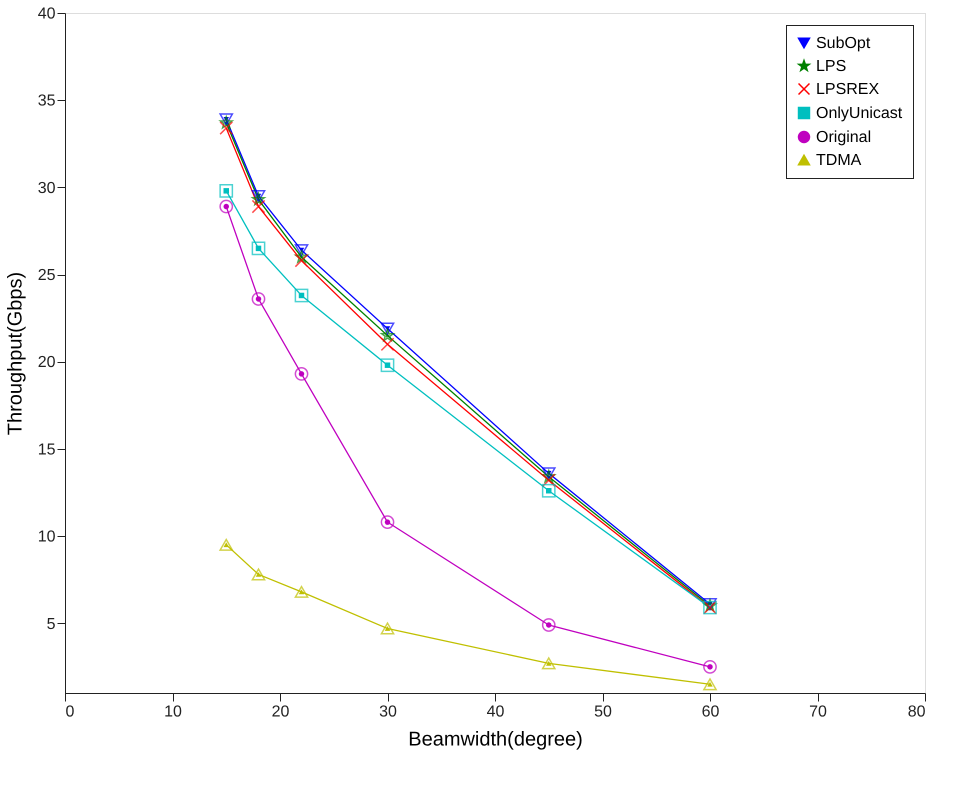  What do you see at coordinates (495, 739) in the screenshot?
I see `x-axis-title: Beamwidth(degree)` at bounding box center [495, 739].